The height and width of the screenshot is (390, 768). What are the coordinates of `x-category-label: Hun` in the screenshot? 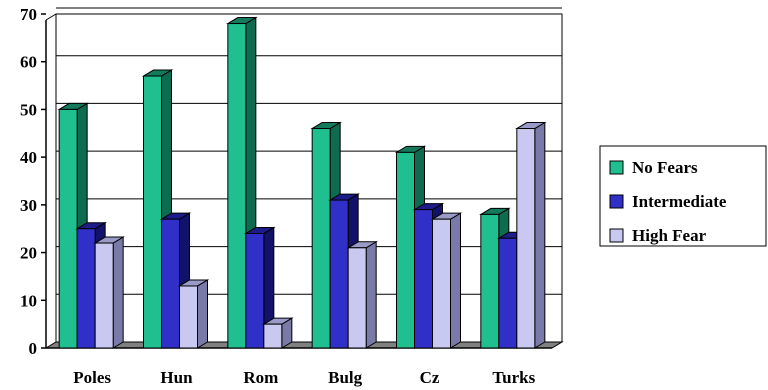 It's located at (176, 377).